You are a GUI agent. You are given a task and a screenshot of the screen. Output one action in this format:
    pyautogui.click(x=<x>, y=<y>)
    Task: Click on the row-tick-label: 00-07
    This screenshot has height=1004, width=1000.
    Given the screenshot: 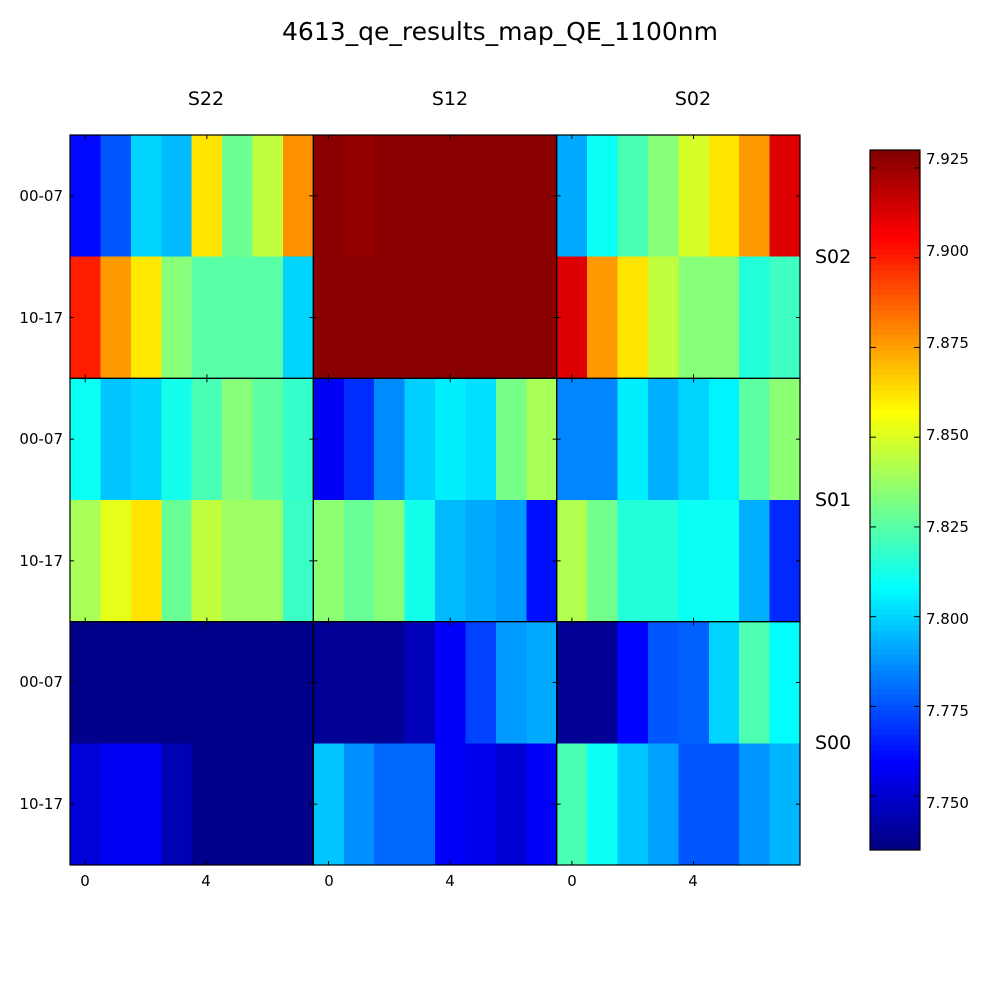 What is the action you would take?
    pyautogui.click(x=41, y=439)
    